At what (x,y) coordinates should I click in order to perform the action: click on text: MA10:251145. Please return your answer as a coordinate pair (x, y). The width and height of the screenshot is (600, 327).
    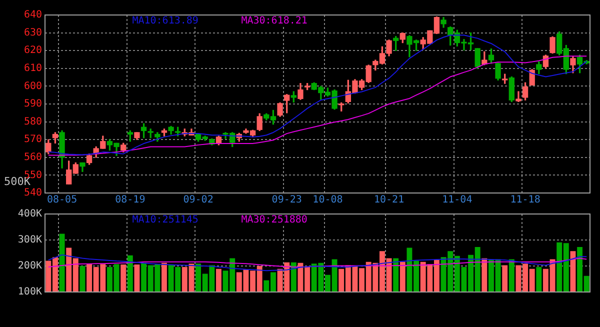
    Looking at the image, I should click on (165, 220).